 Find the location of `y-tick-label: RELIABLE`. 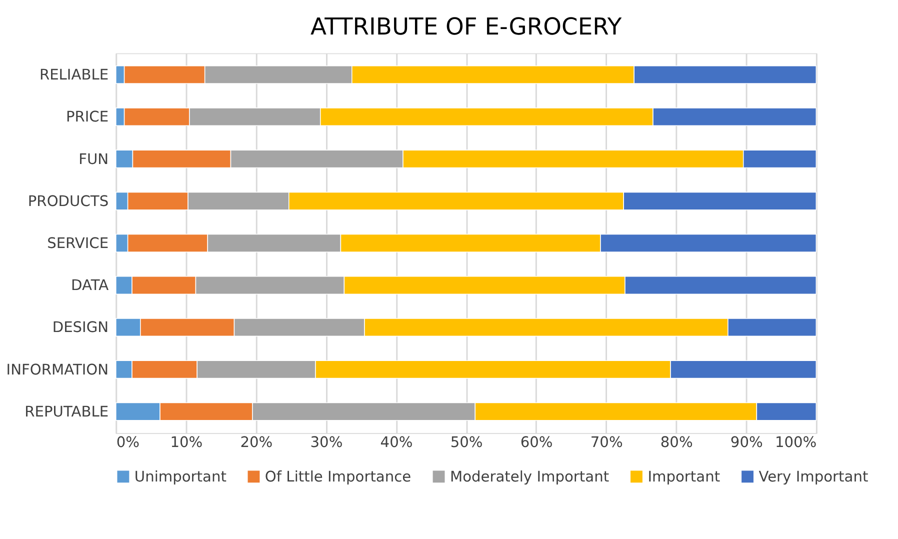

y-tick-label: RELIABLE is located at coordinates (74, 75).